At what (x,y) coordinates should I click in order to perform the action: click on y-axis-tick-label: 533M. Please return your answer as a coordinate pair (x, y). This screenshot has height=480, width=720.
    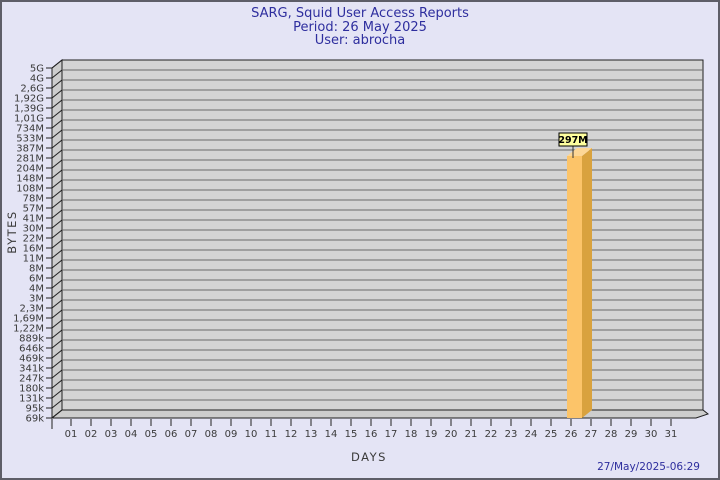
    Looking at the image, I should click on (30, 139).